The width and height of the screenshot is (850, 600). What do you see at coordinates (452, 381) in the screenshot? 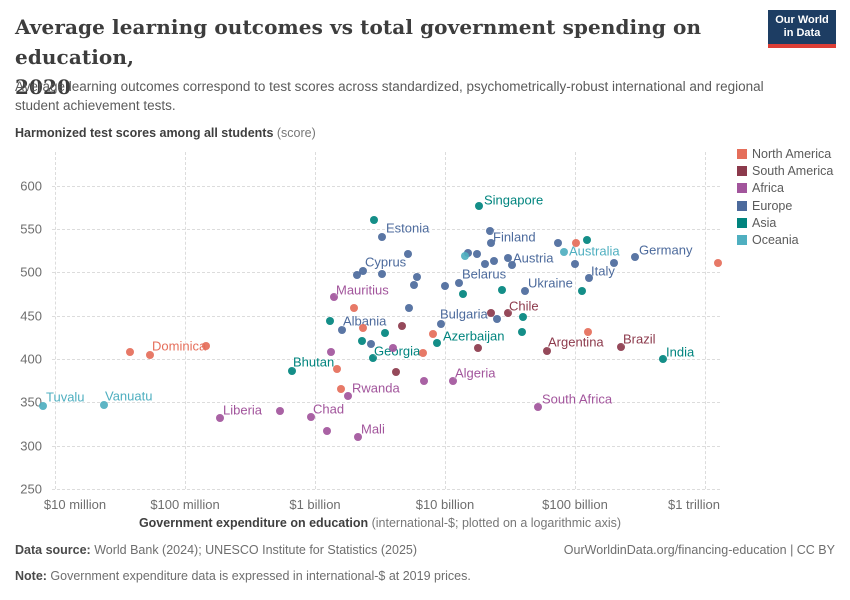
I see `data-point-algeria` at bounding box center [452, 381].